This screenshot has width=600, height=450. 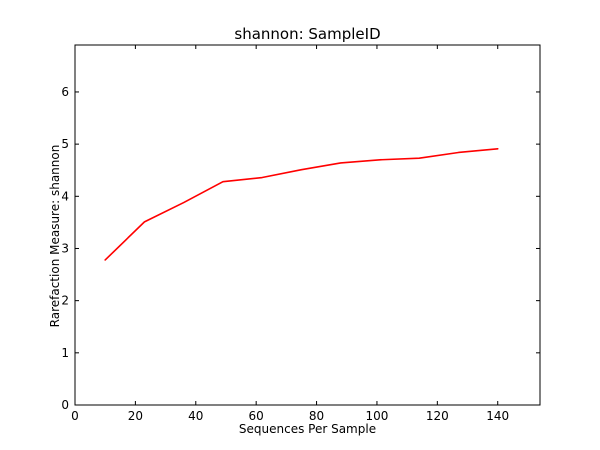 I want to click on x-tick-label: 0, so click(x=75, y=416).